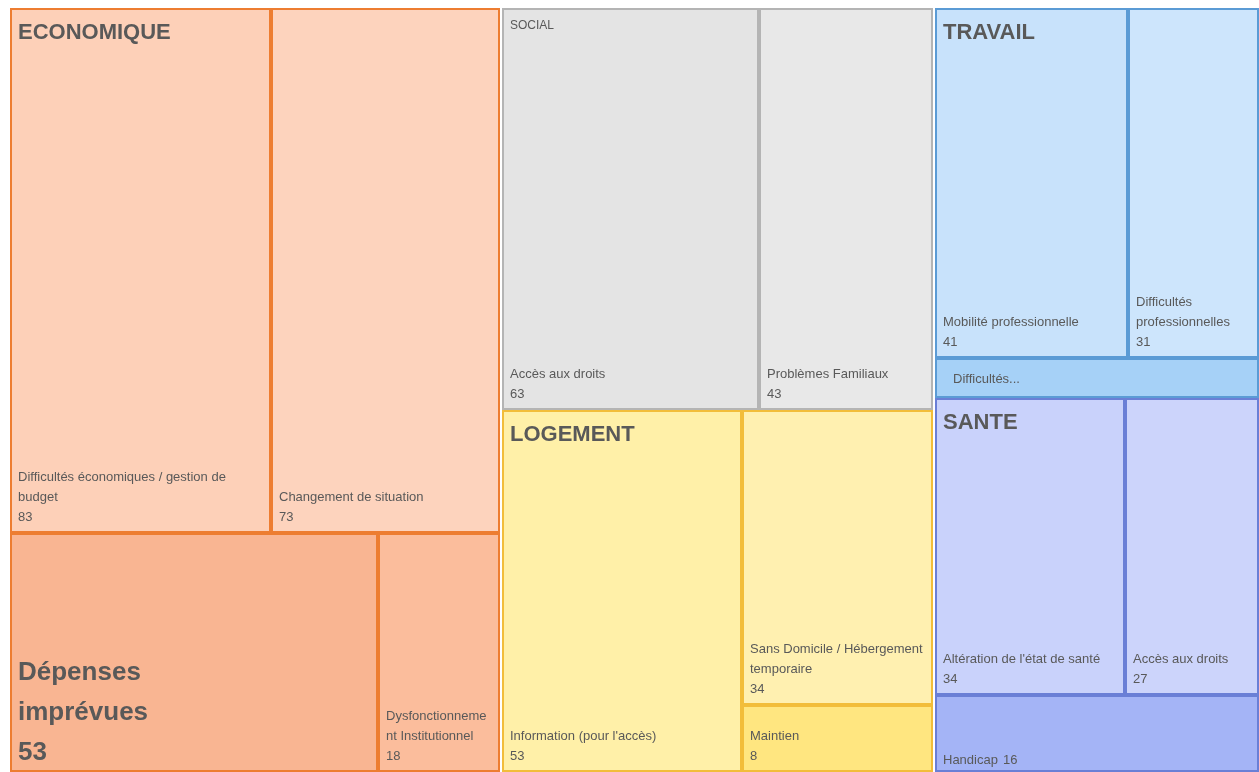 The height and width of the screenshot is (772, 1259). What do you see at coordinates (754, 755) in the screenshot?
I see `data-label: 8` at bounding box center [754, 755].